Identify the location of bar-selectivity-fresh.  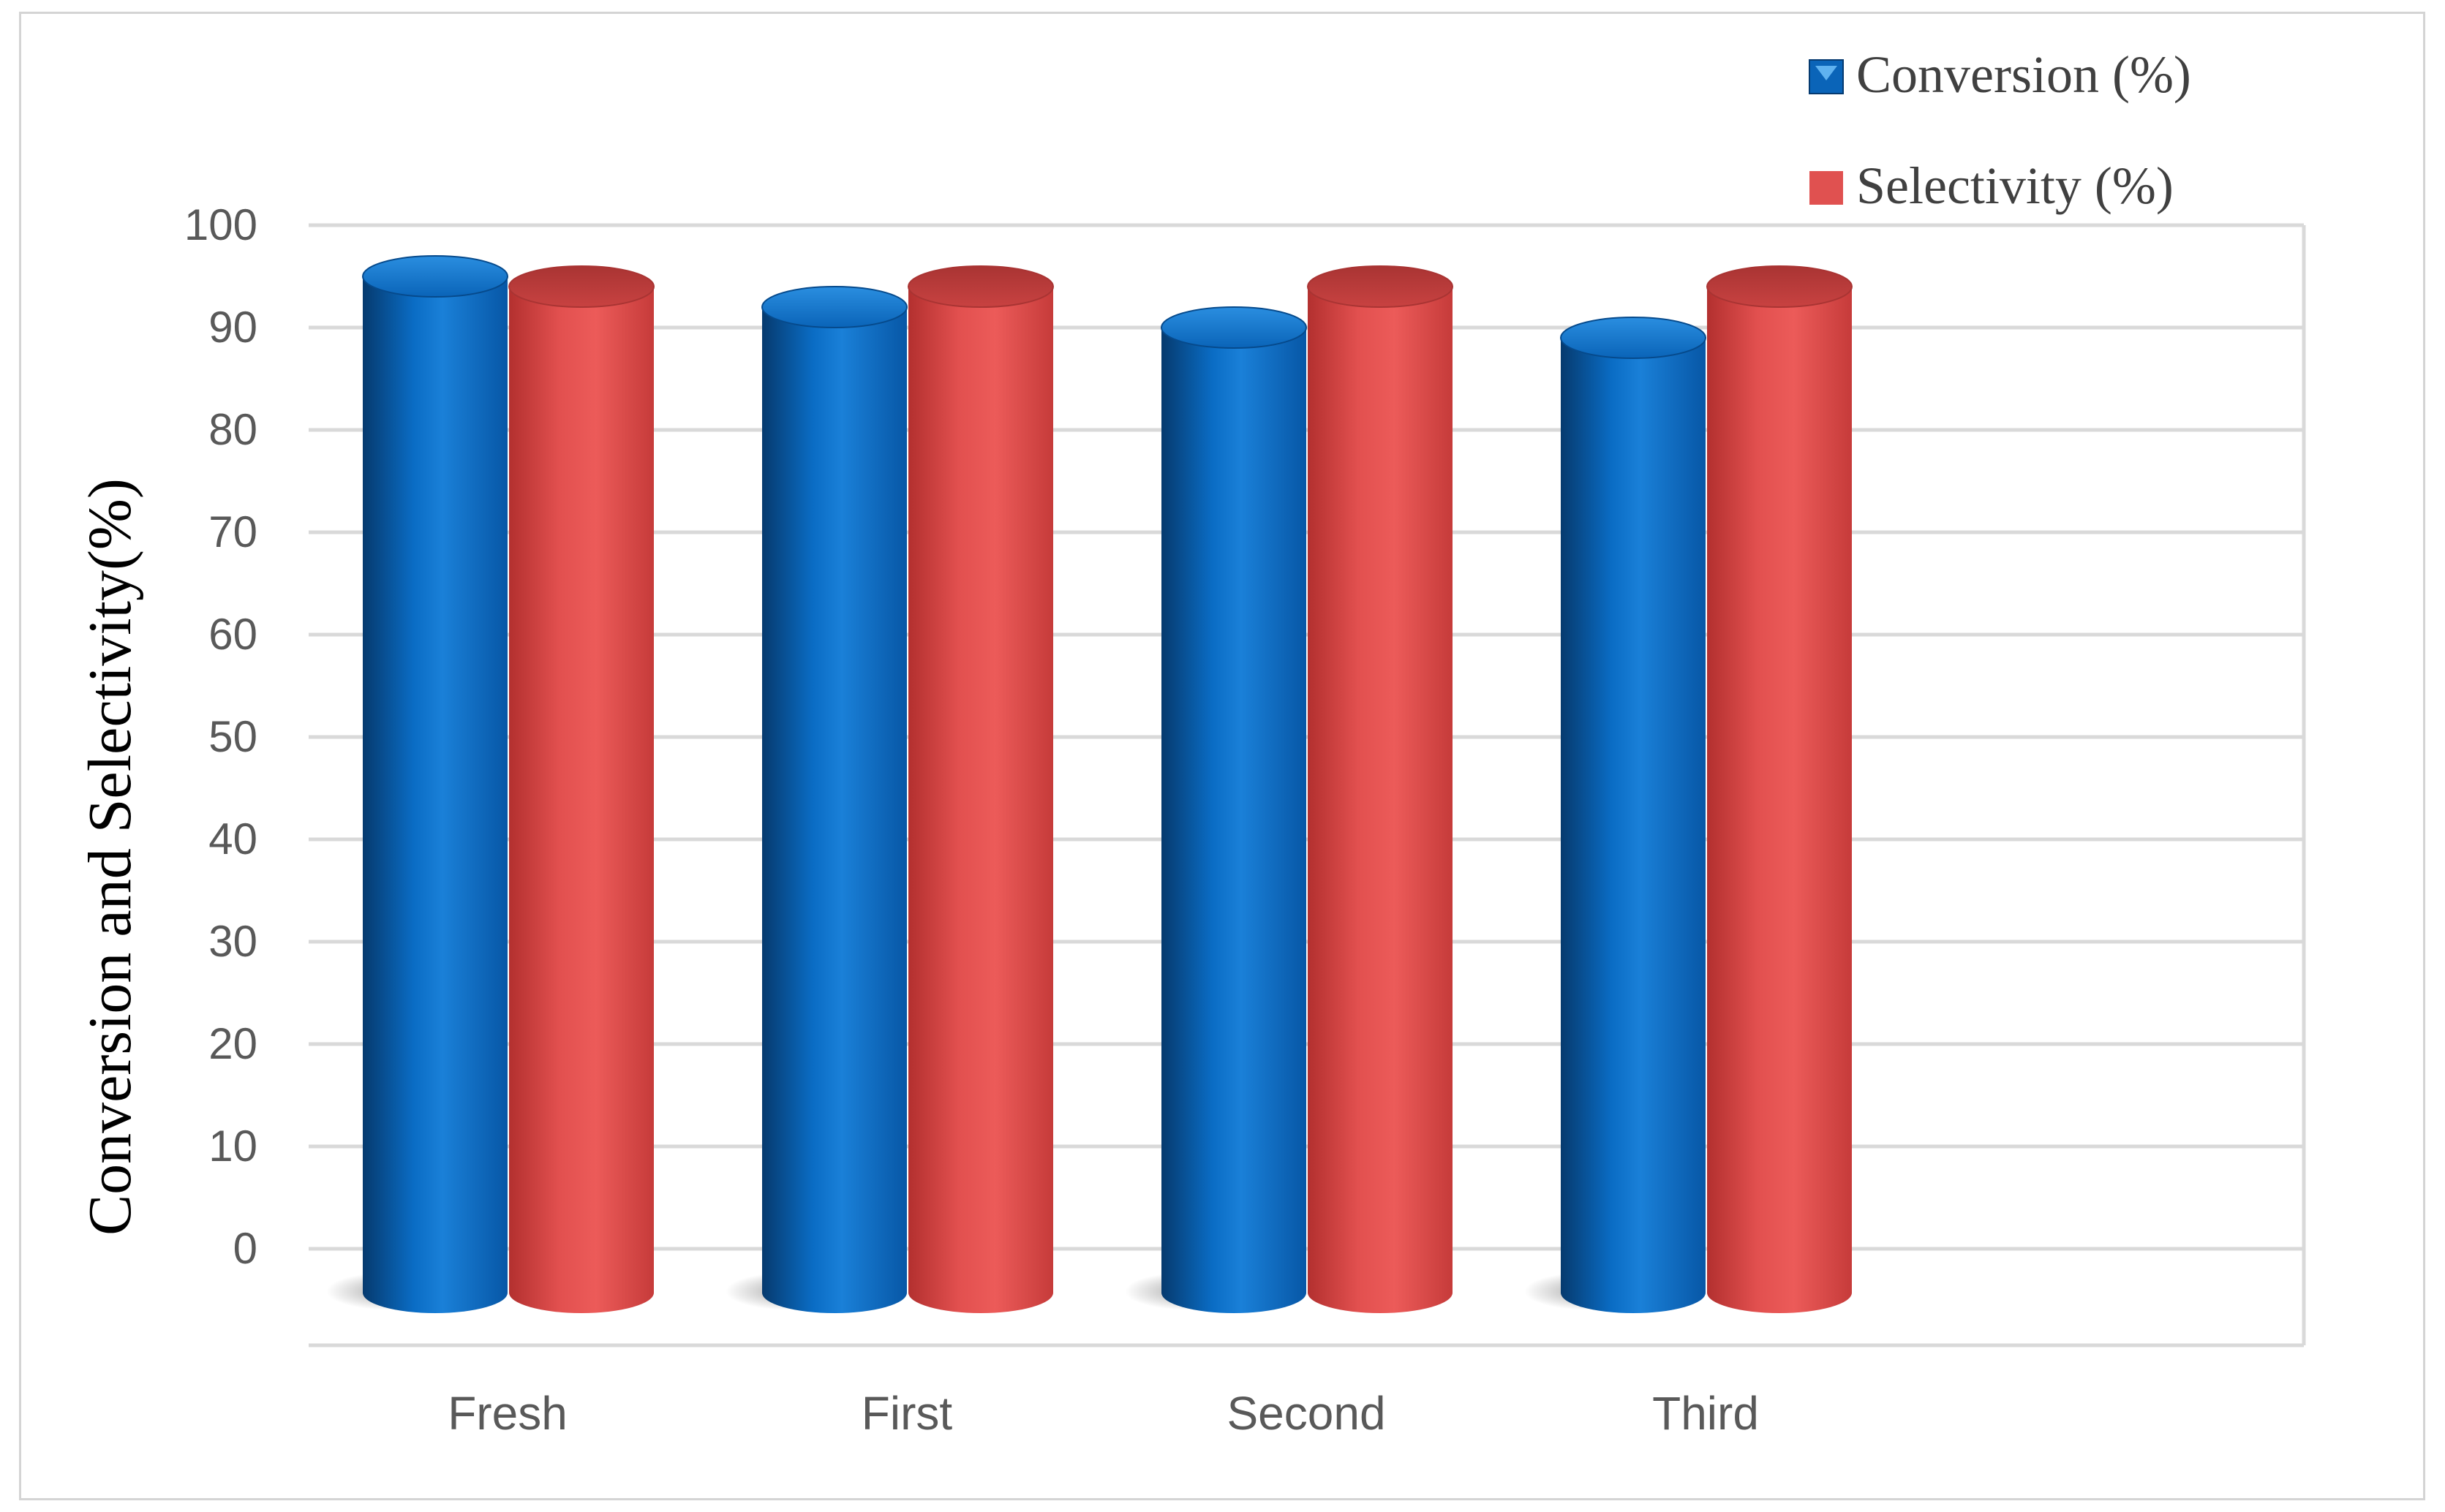
(581, 800).